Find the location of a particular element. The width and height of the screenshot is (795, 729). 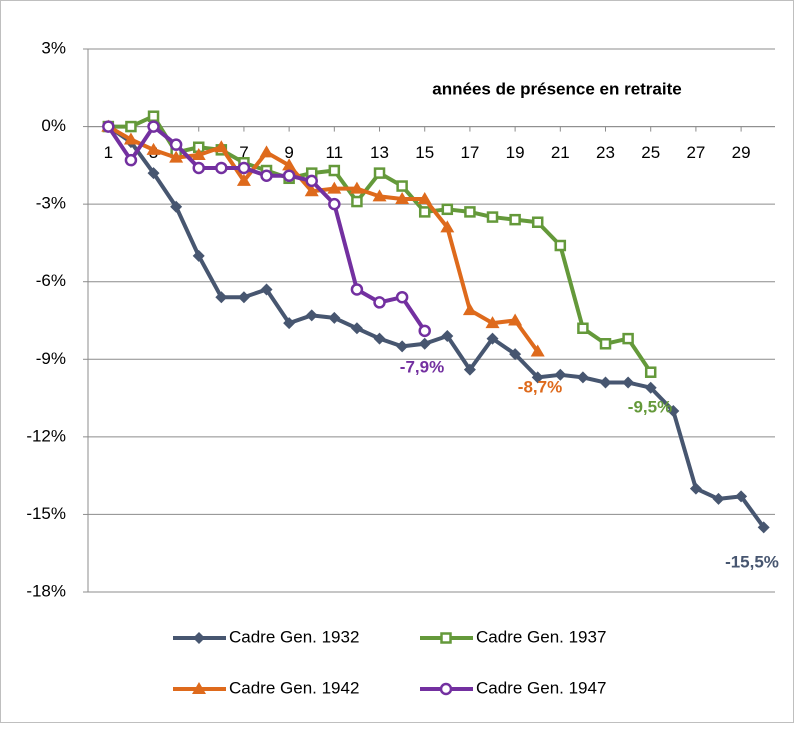

legend-label: Cadre Gen. 1942 is located at coordinates (294, 687).